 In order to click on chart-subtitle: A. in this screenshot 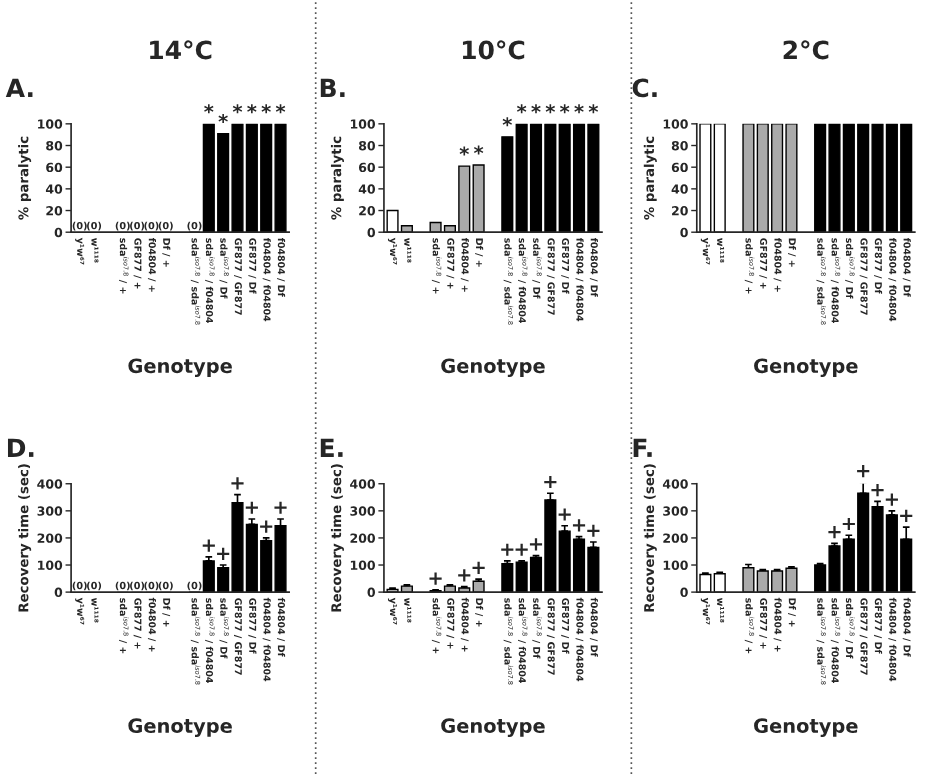, I will do `click(19, 87)`.